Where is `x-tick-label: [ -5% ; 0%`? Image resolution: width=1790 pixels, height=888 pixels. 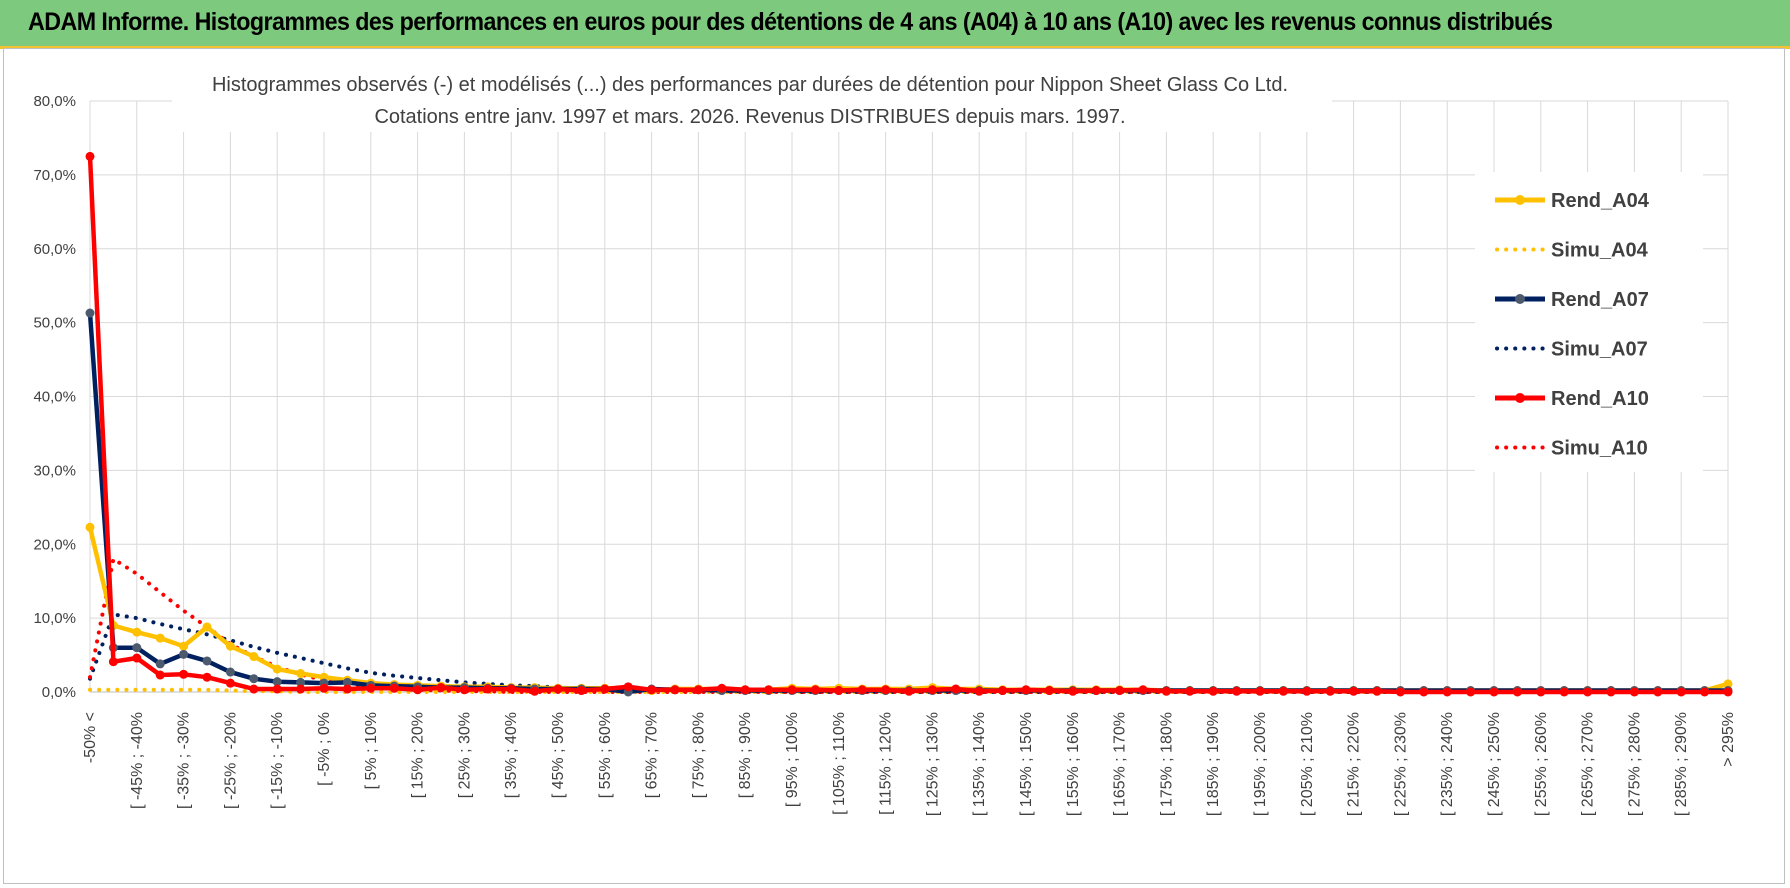 x-tick-label: [ -5% ; 0% is located at coordinates (324, 749).